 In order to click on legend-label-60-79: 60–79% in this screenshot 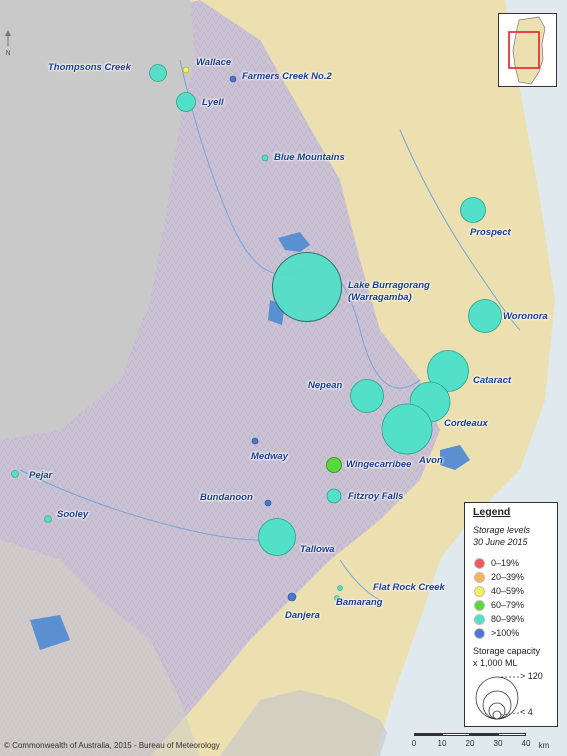, I will do `click(508, 605)`.